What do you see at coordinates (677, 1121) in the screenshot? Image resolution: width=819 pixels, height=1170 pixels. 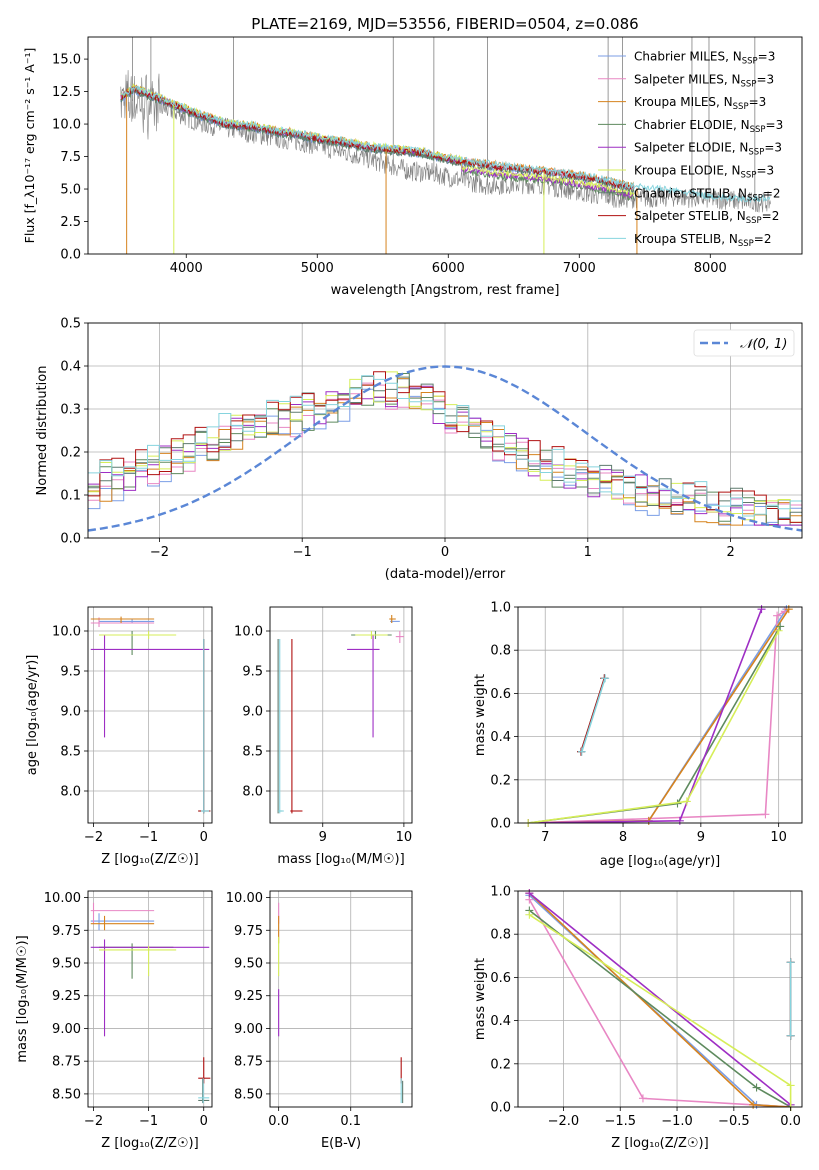 I see `x-tick-label: −1.0` at bounding box center [677, 1121].